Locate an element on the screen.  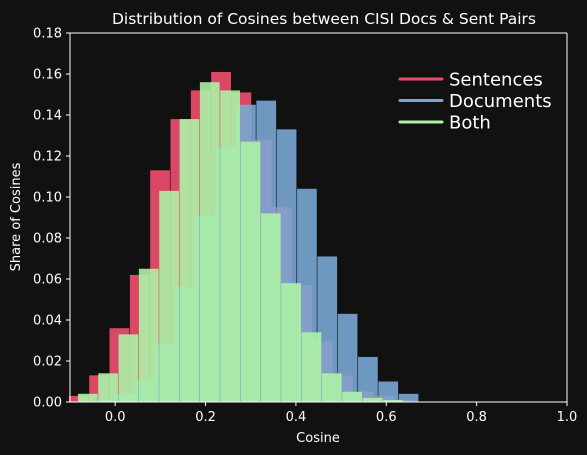
x-tick-label: 0.2 is located at coordinates (205, 417).